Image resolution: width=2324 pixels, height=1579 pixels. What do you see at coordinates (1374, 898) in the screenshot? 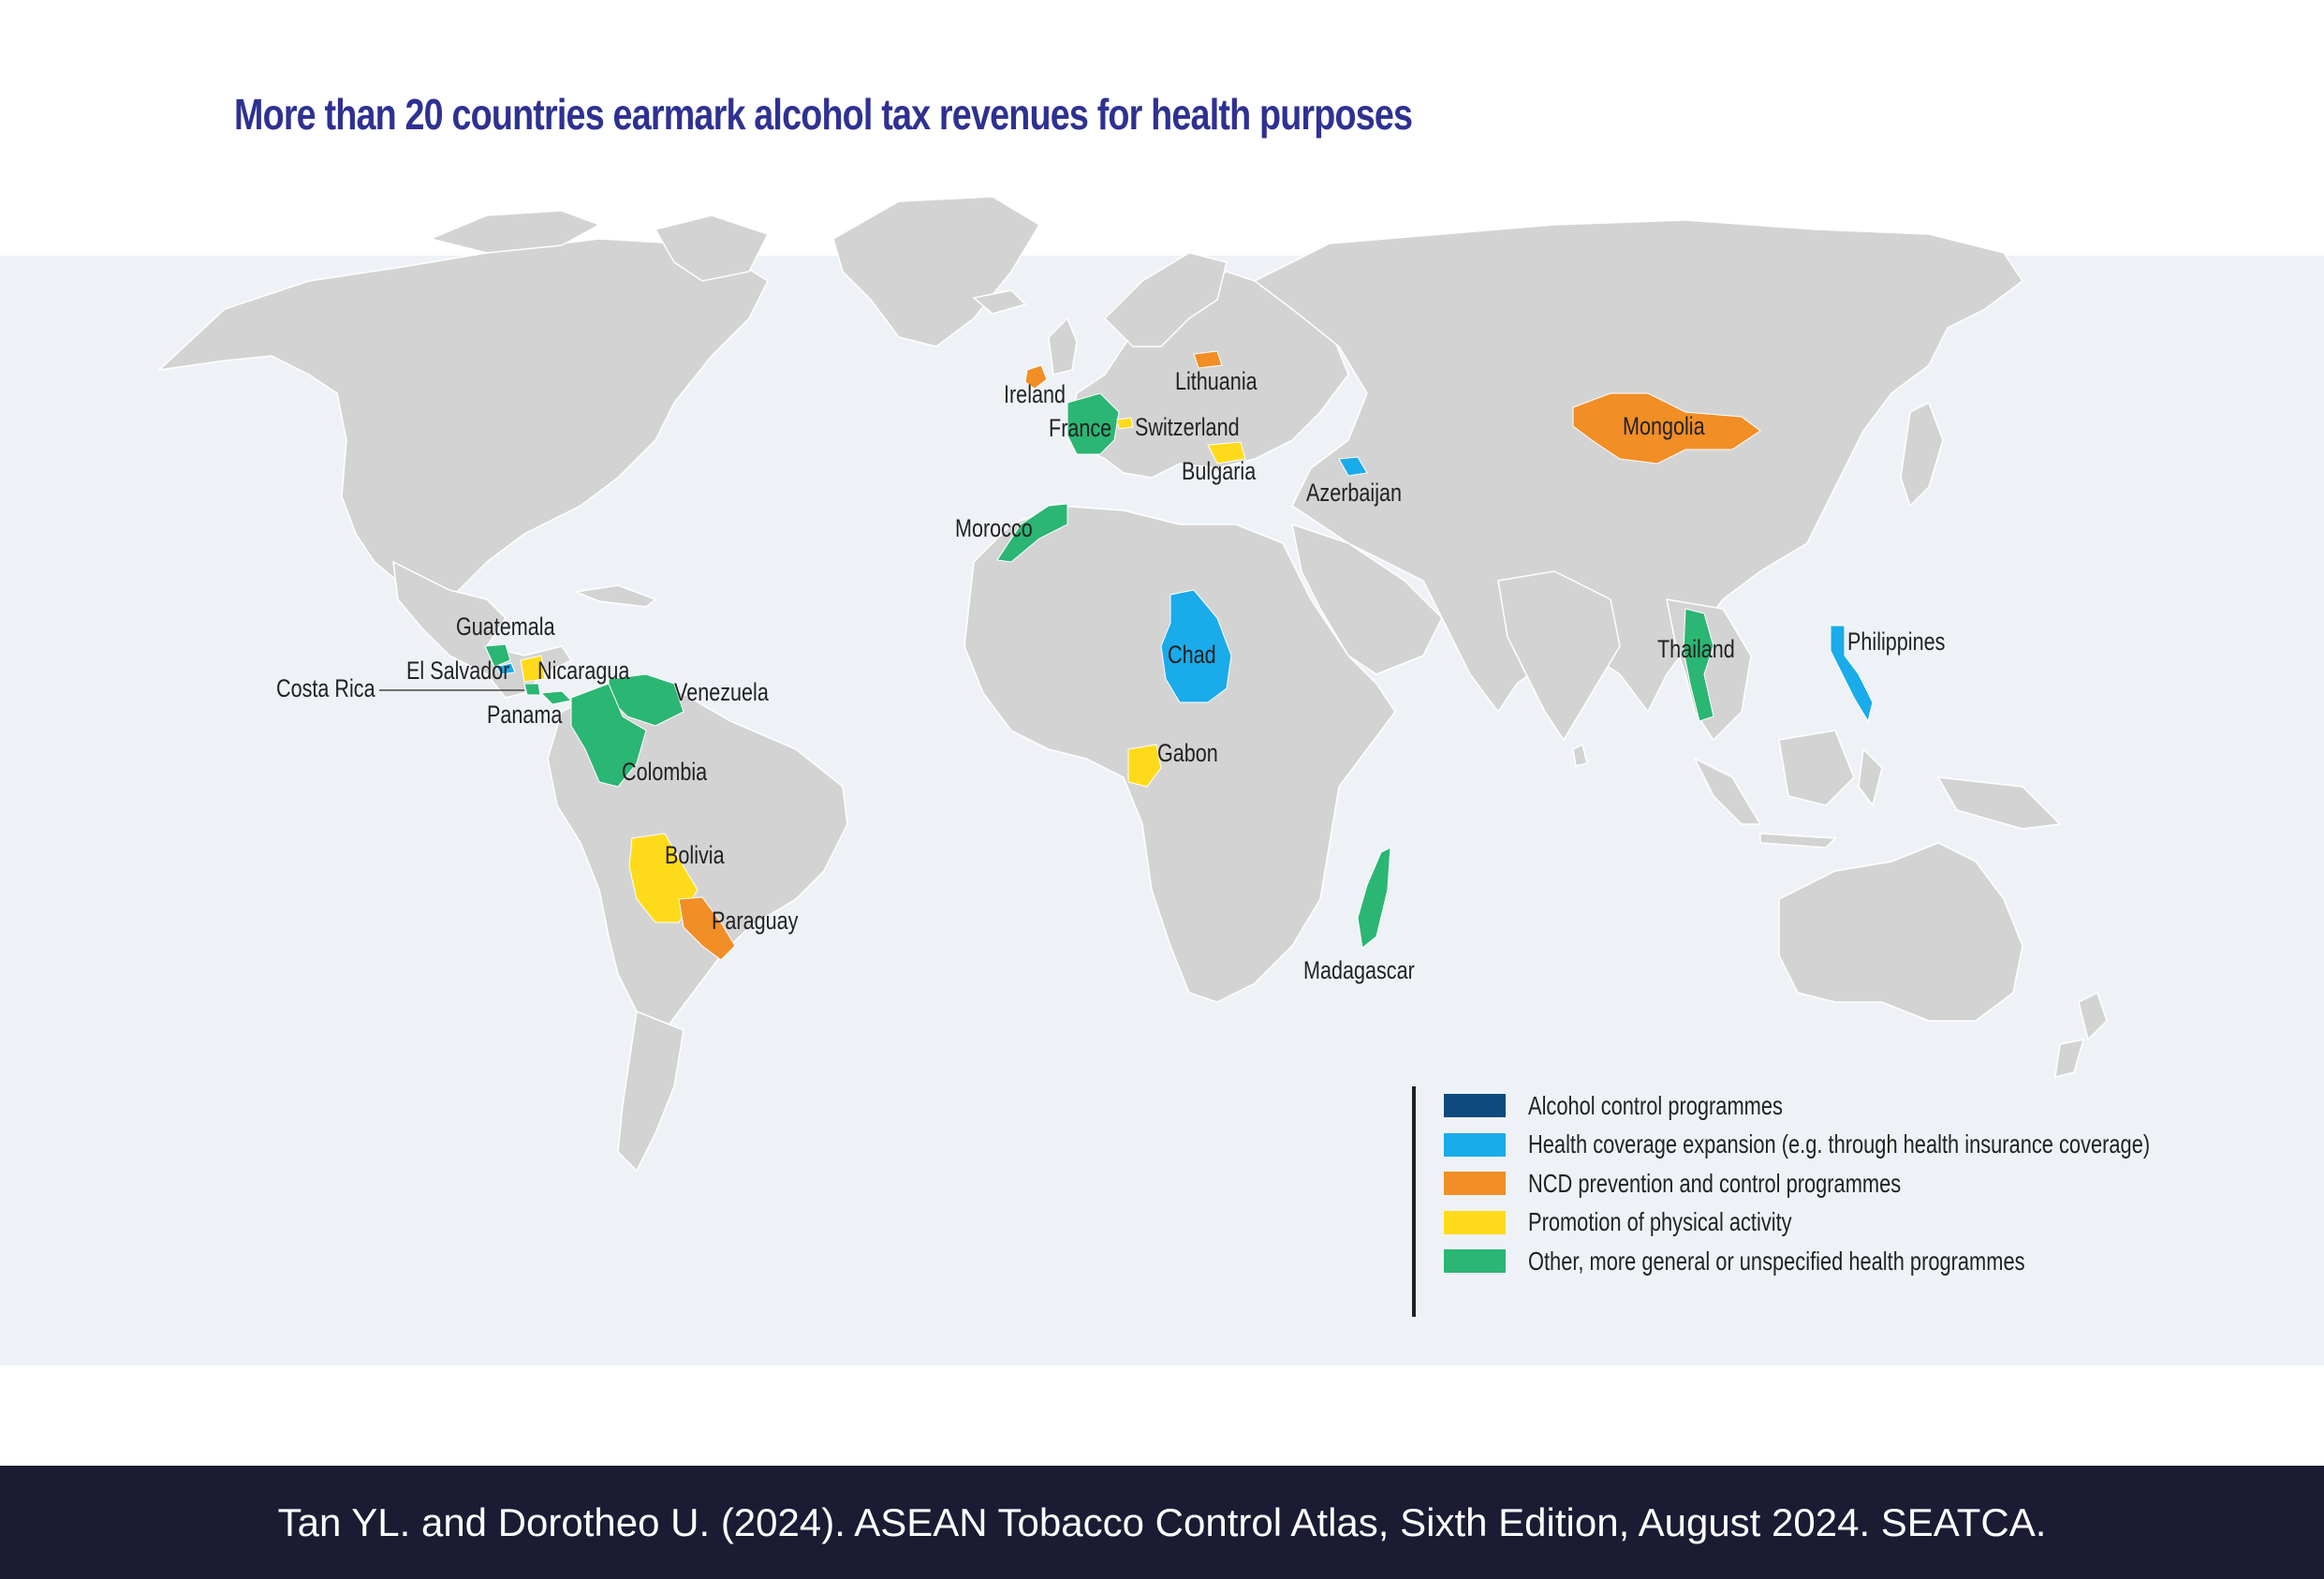
I see `country-madagascar` at bounding box center [1374, 898].